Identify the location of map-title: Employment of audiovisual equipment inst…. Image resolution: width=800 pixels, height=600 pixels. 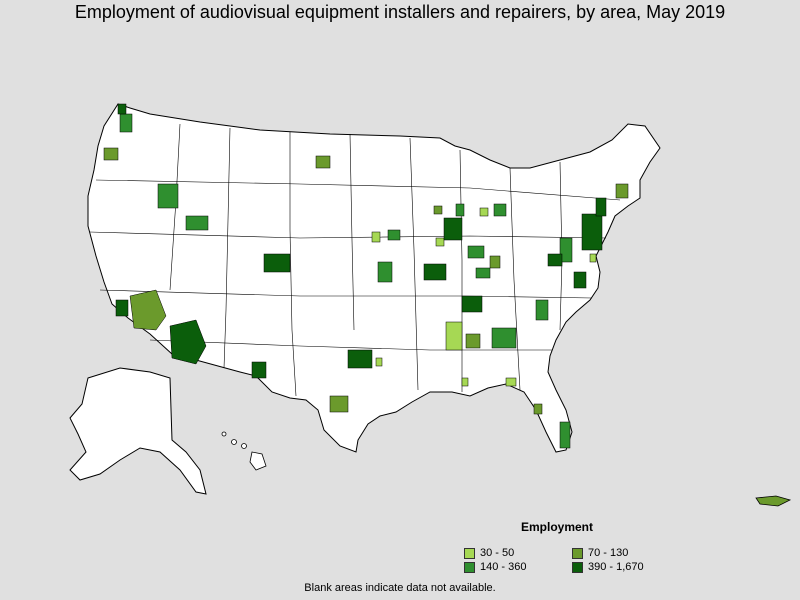
(400, 12).